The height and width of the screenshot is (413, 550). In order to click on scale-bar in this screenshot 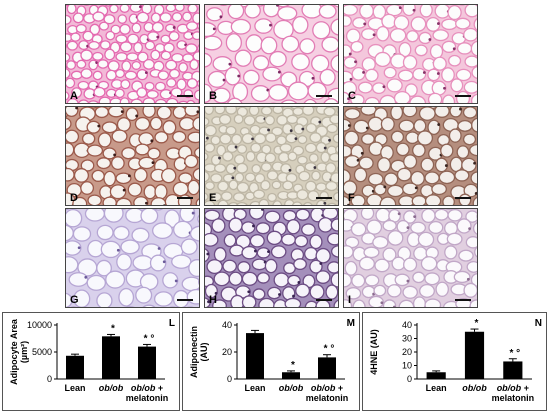, I will do `click(463, 96)`.